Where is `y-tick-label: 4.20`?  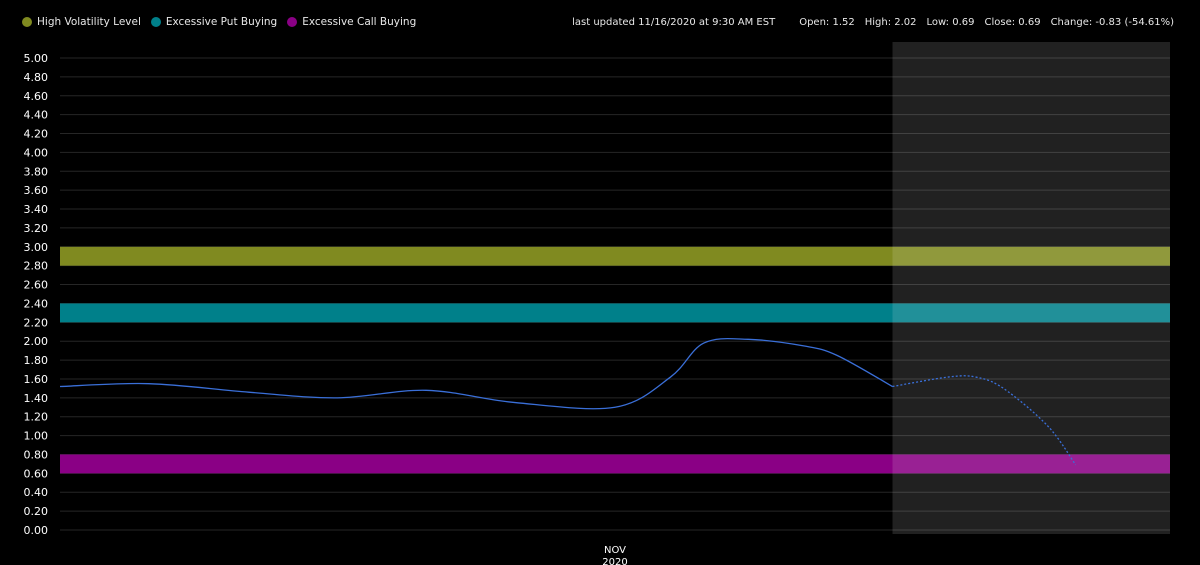 y-tick-label: 4.20 is located at coordinates (36, 134).